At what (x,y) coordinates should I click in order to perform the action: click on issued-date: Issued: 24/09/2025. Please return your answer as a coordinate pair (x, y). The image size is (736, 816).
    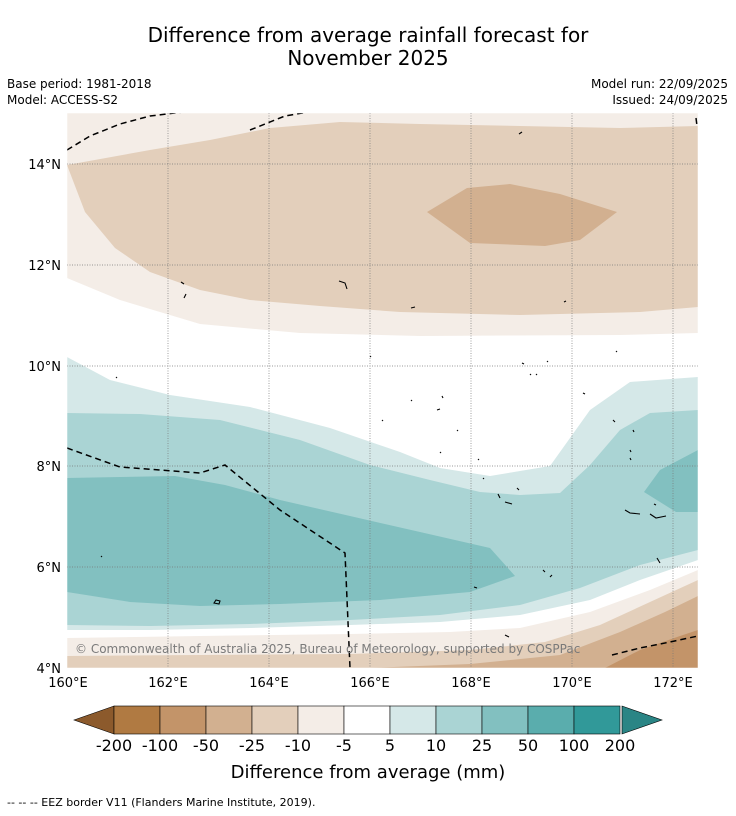
    Looking at the image, I should click on (670, 100).